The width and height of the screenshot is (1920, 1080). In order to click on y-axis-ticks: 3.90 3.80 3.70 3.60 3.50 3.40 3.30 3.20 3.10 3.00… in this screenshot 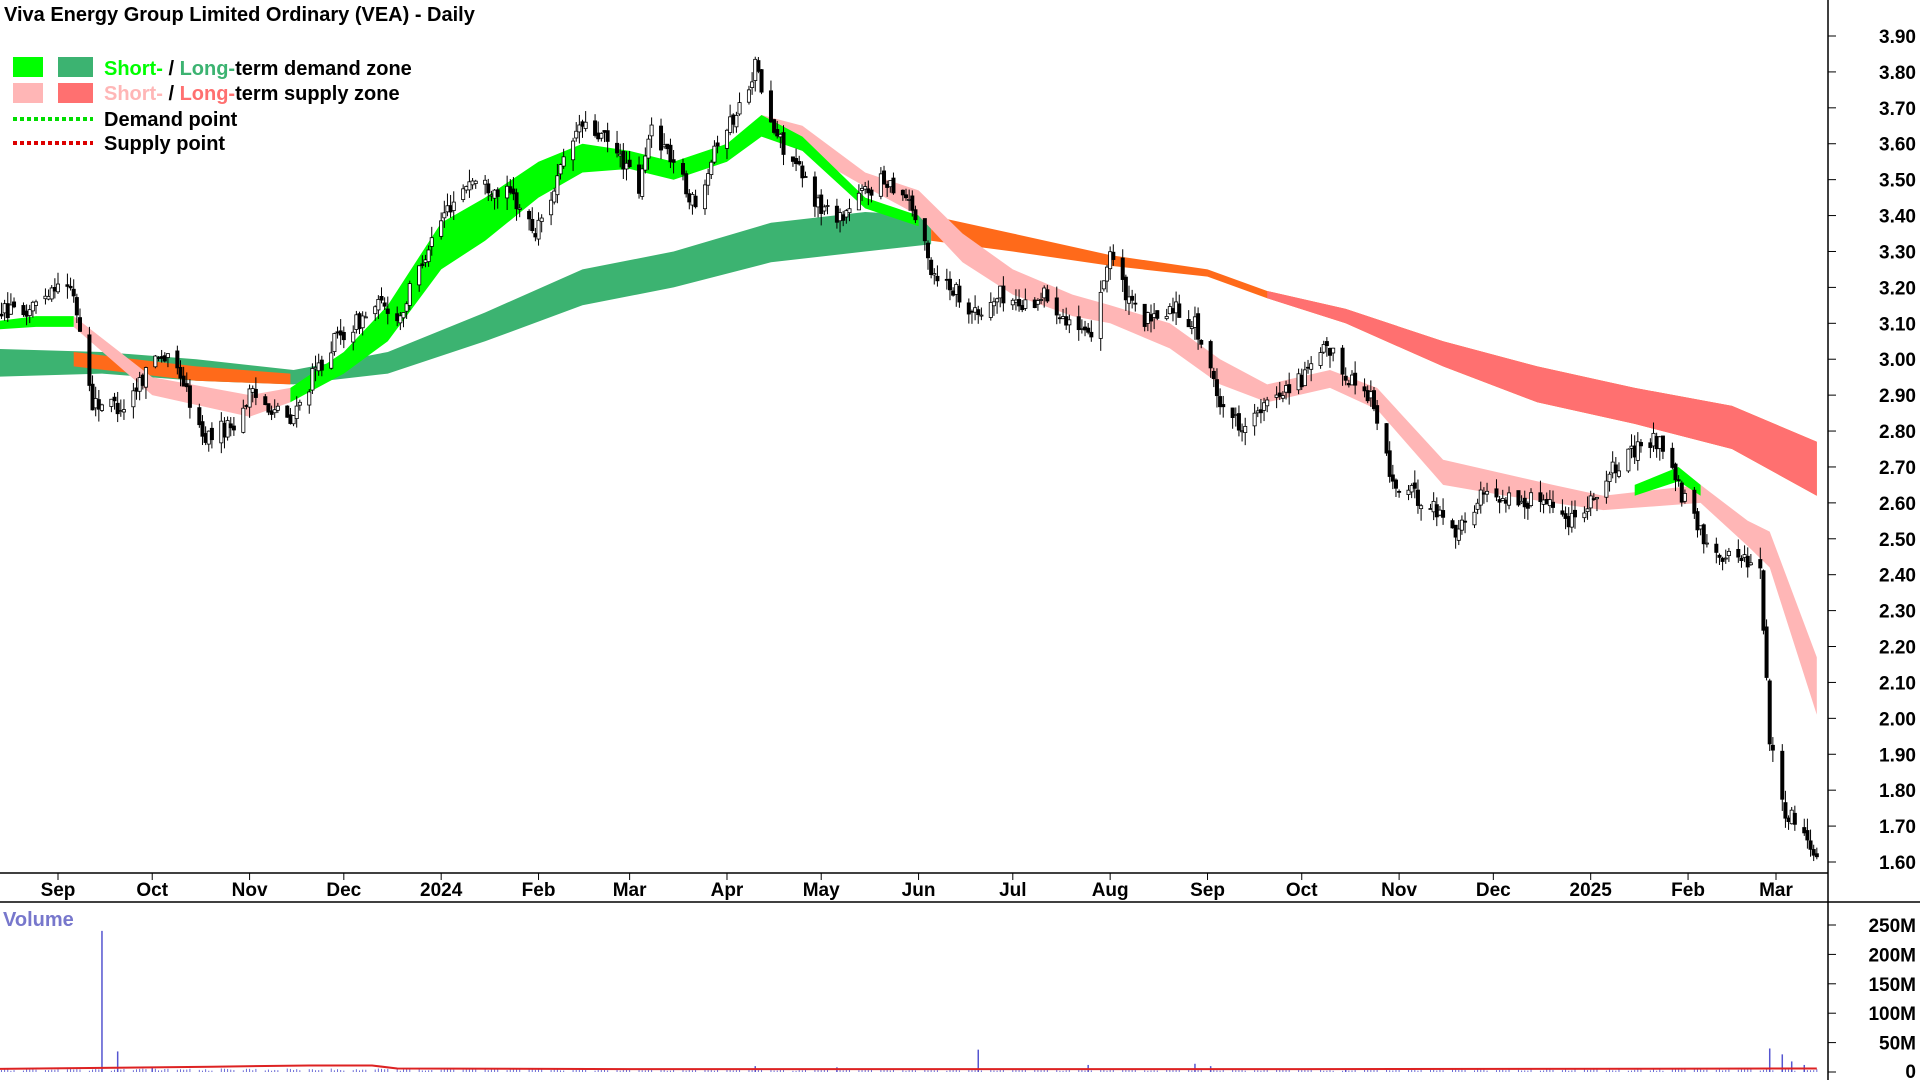, I will do `click(1872, 450)`.